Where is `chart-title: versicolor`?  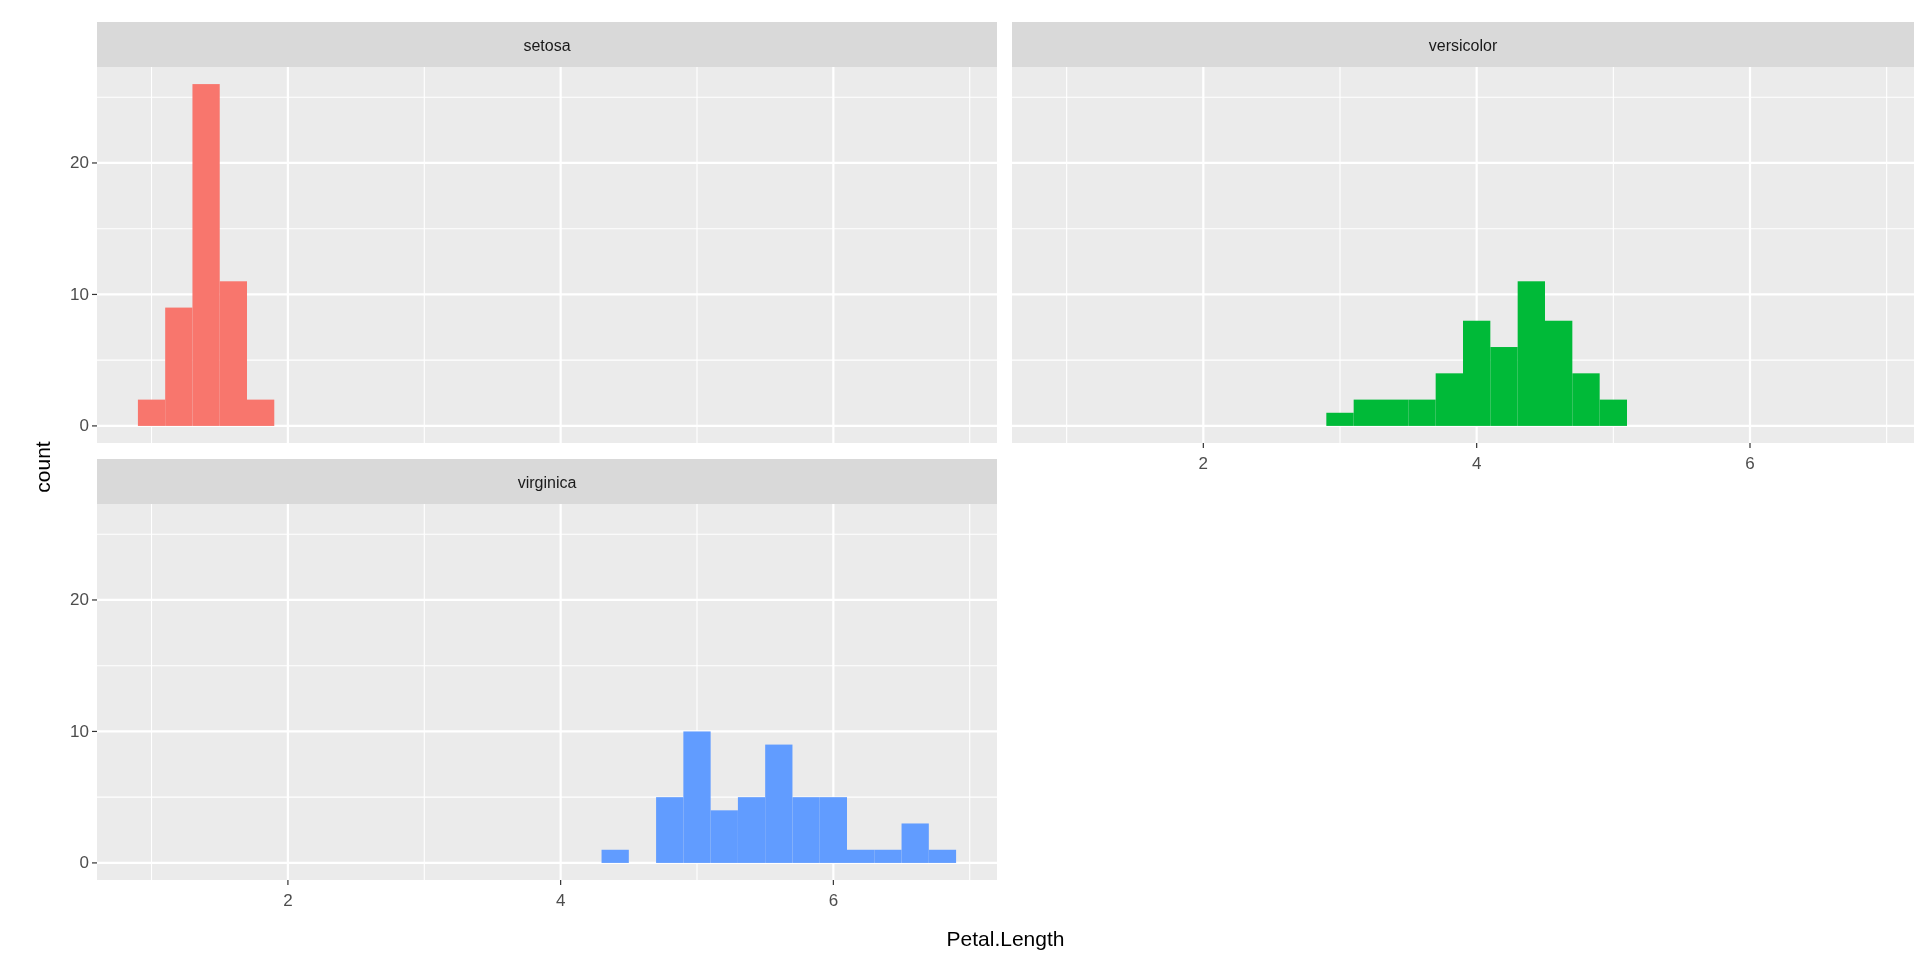
chart-title: versicolor is located at coordinates (1463, 44).